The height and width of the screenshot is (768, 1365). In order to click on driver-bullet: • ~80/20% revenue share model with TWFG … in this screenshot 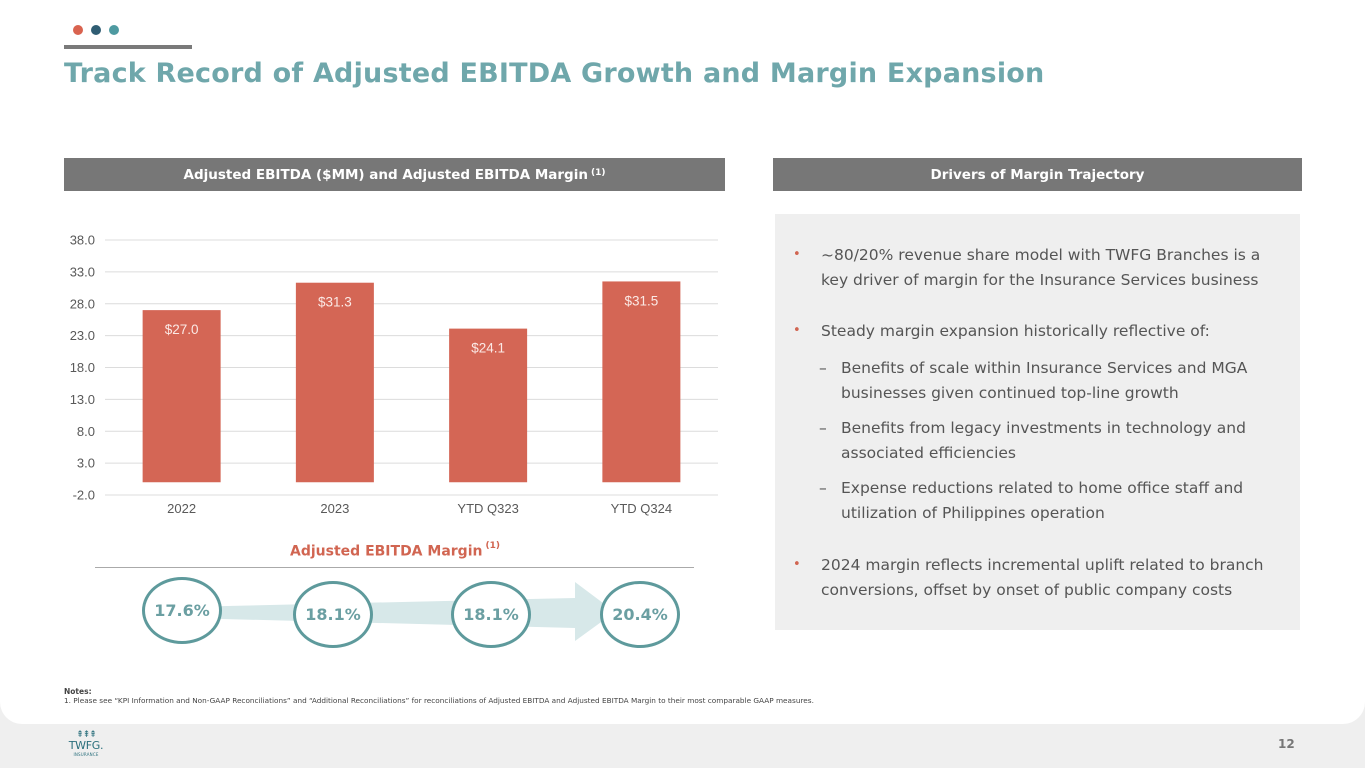, I will do `click(1042, 267)`.